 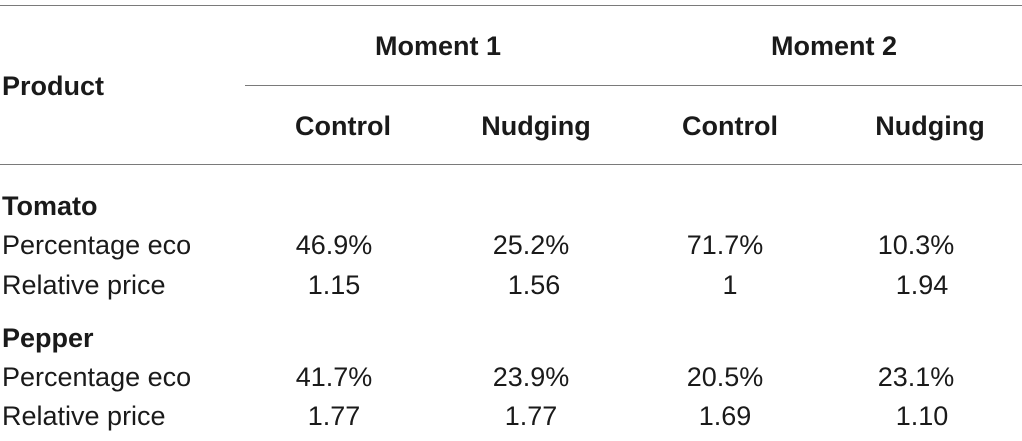 What do you see at coordinates (334, 285) in the screenshot?
I see `table-cell: 1.15` at bounding box center [334, 285].